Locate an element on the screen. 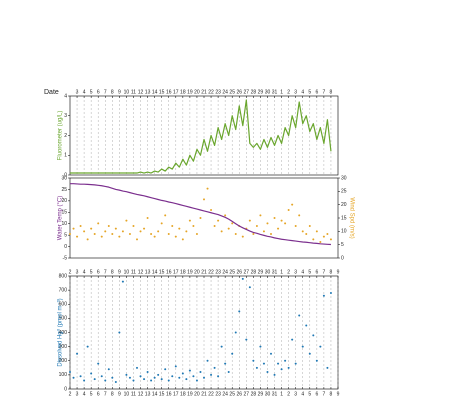 Image resolution: width=450 pixels, height=400 pixels. y2-tick-label: 15 is located at coordinates (344, 218).